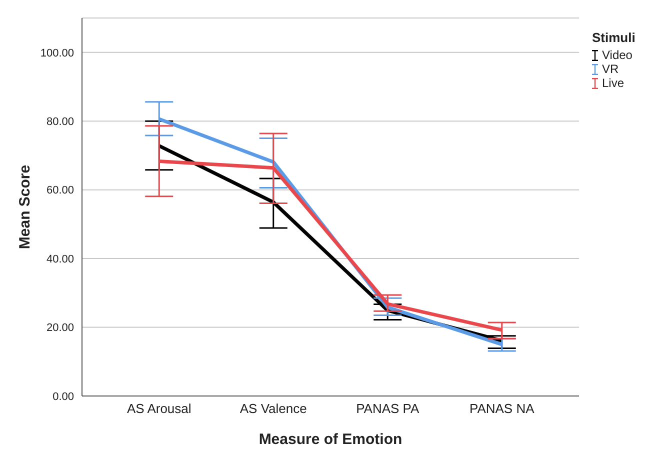 This screenshot has width=649, height=464. I want to click on x-tick-label: AS Valence, so click(273, 408).